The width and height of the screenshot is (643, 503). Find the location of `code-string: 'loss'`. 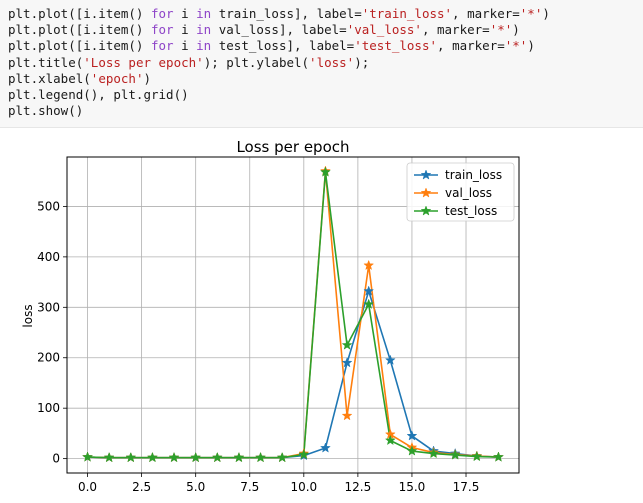

code-string: 'loss' is located at coordinates (332, 62).